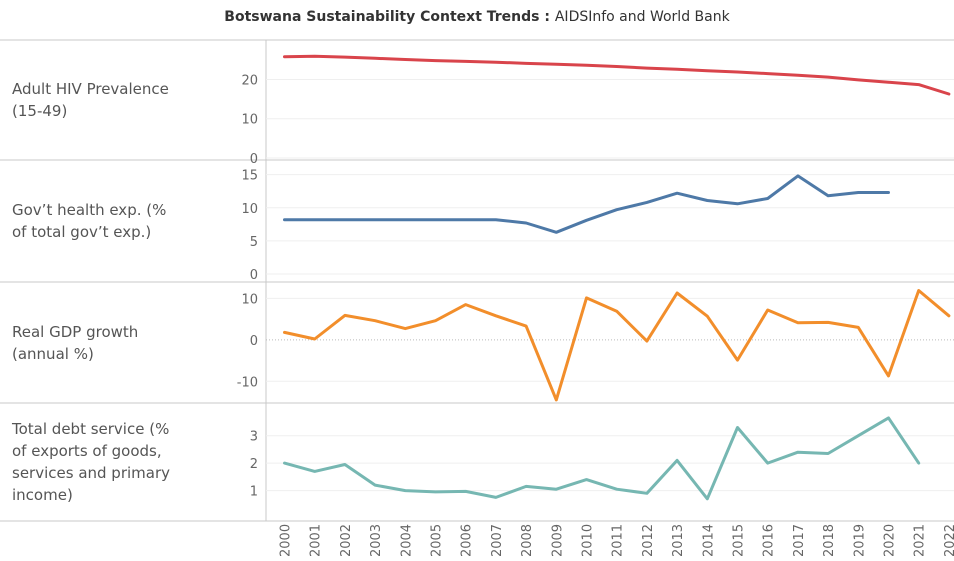  Describe the element at coordinates (799, 540) in the screenshot. I see `x-tick-label: 2017` at that location.